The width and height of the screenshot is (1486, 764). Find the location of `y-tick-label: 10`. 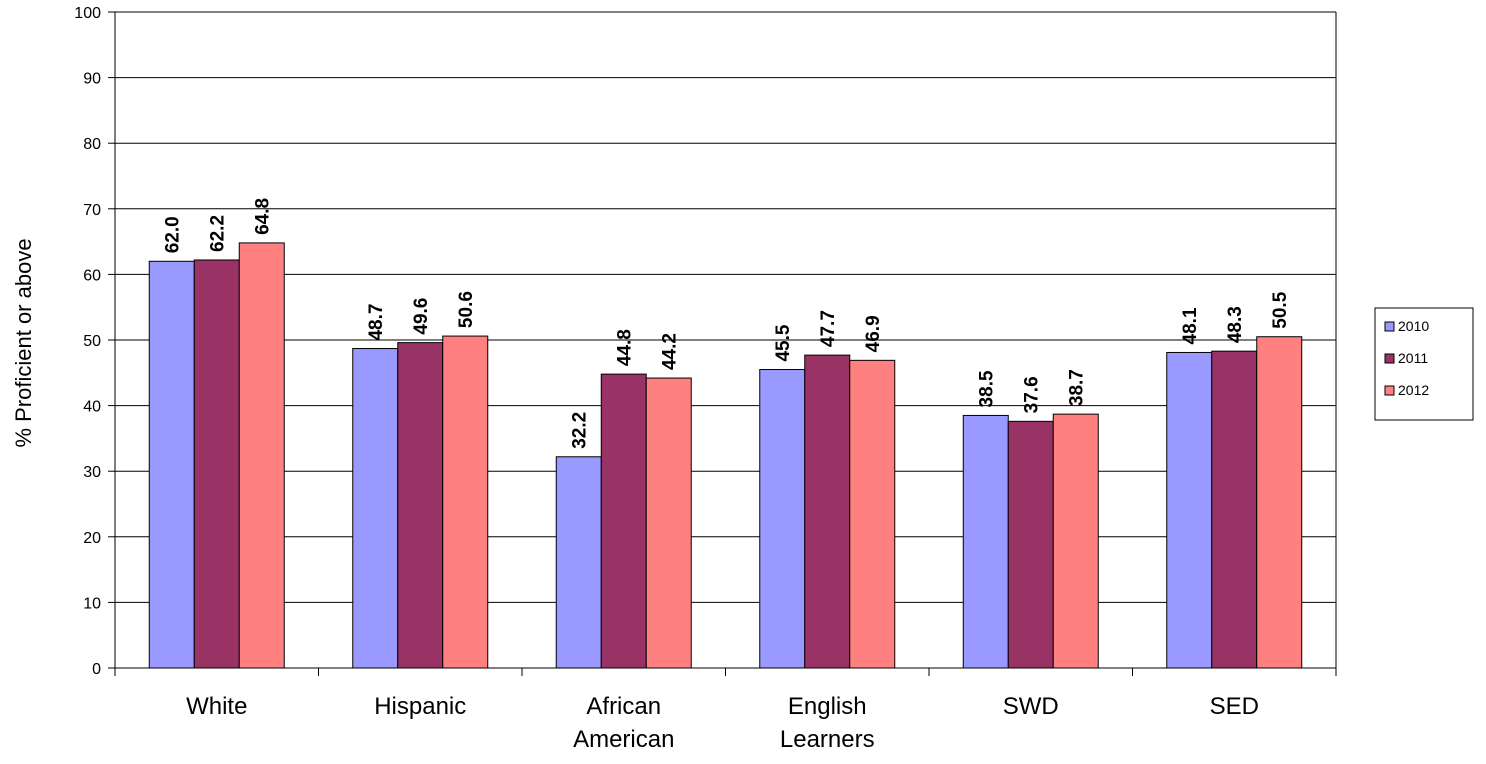

y-tick-label: 10 is located at coordinates (92, 603).